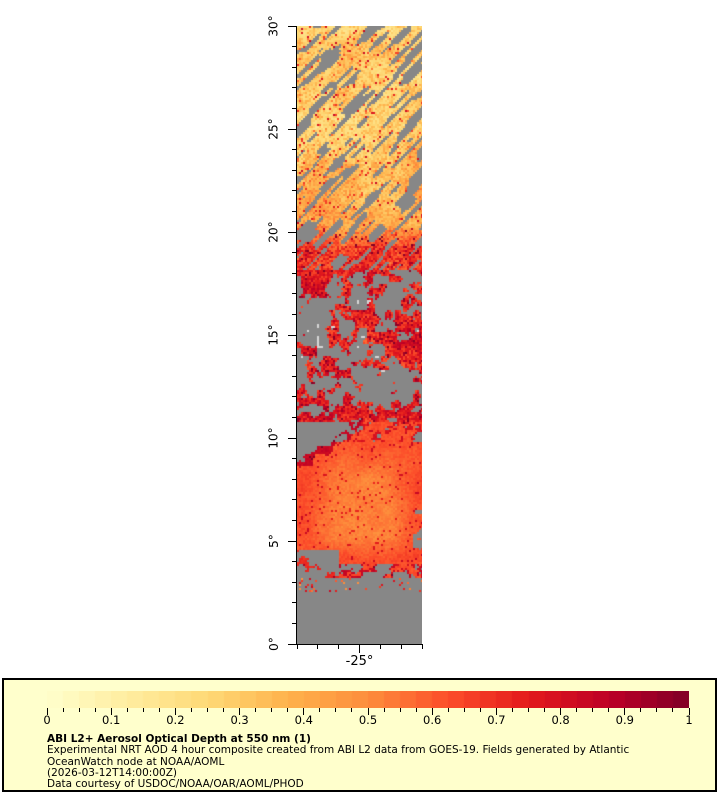  What do you see at coordinates (274, 335) in the screenshot?
I see `y-axis-tick-label: 15°` at bounding box center [274, 335].